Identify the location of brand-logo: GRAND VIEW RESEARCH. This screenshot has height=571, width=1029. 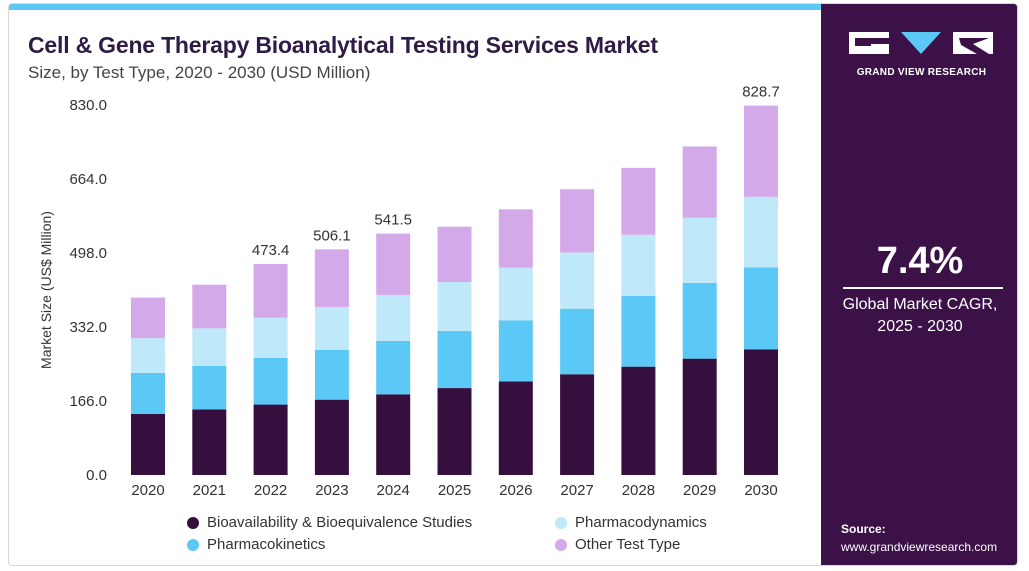
(921, 54).